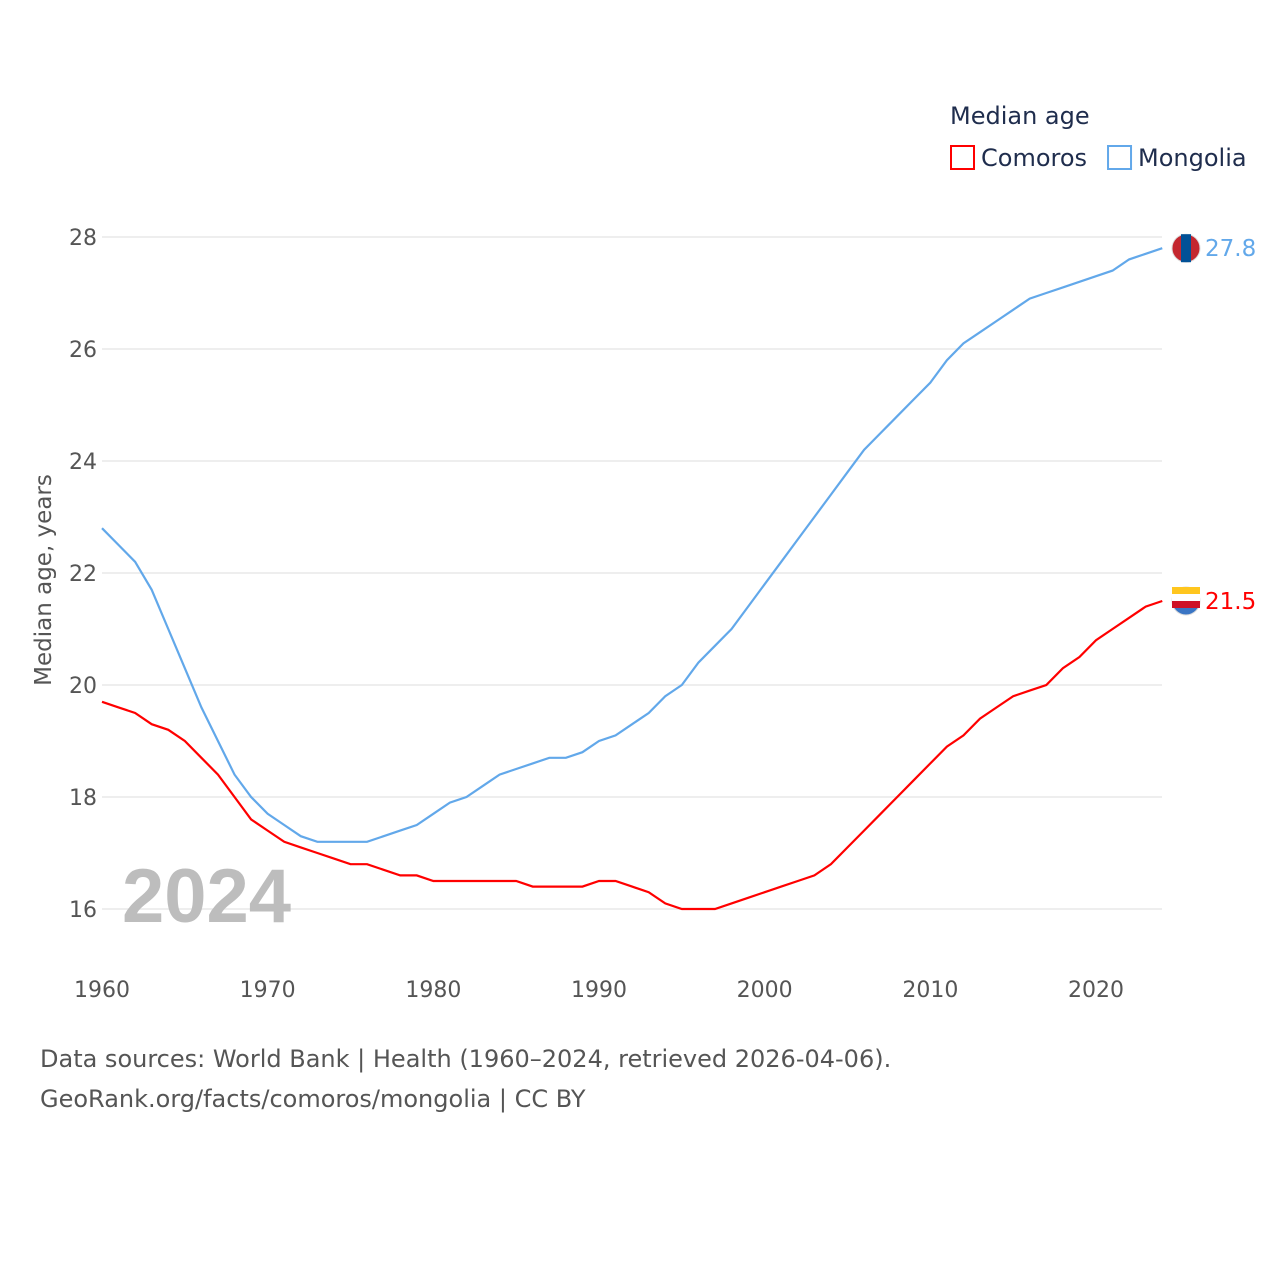 The width and height of the screenshot is (1280, 1280). I want to click on x-tick-label: 1980, so click(433, 990).